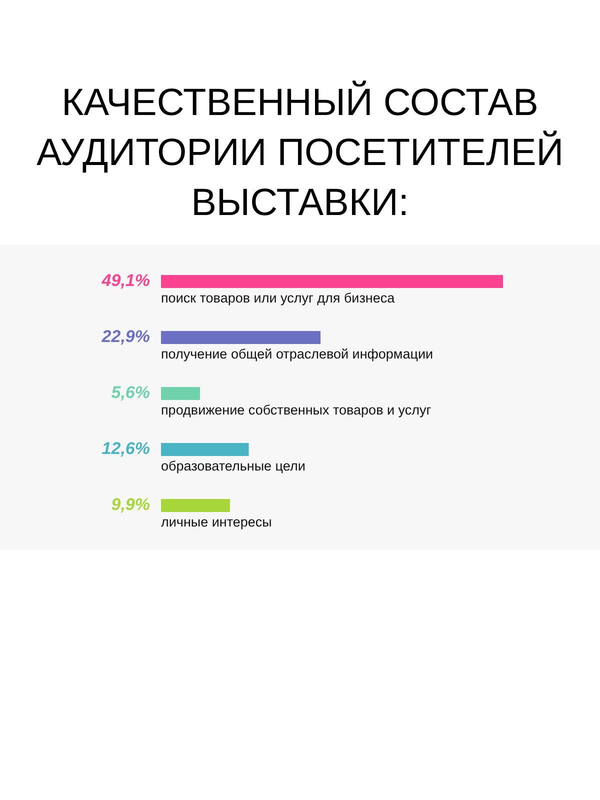 The width and height of the screenshot is (600, 800). I want to click on y-tick-label: продвижение собственных товаров и услуг, so click(296, 410).